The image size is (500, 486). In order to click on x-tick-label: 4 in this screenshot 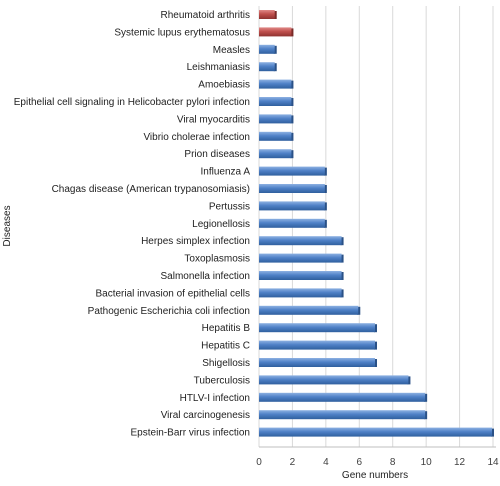, I will do `click(326, 462)`.